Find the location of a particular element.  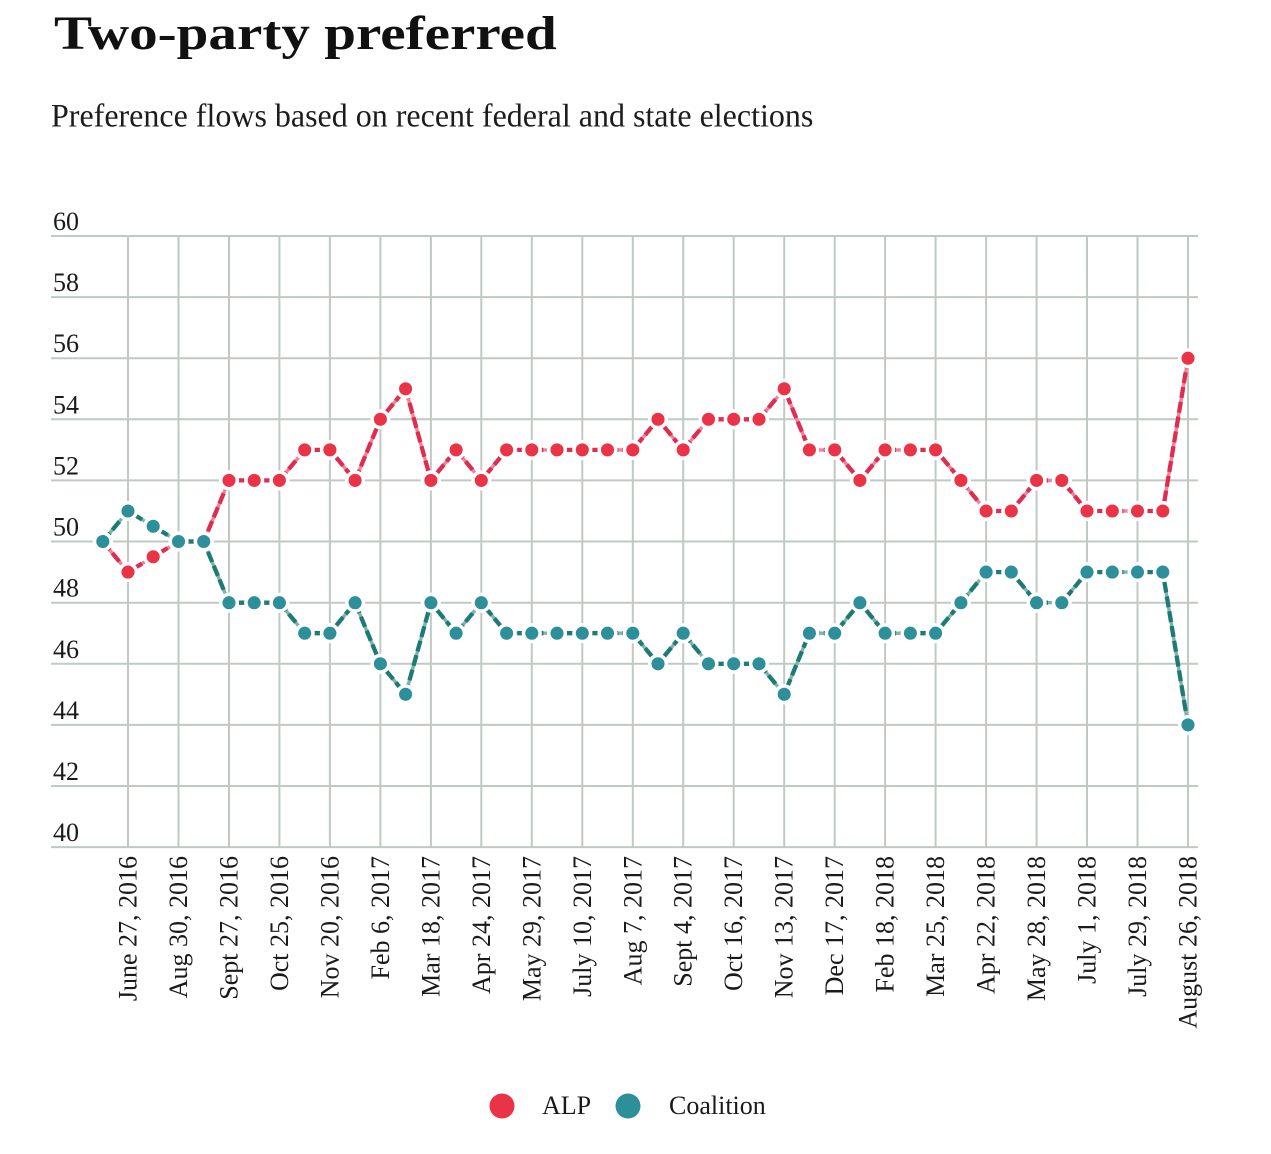

svg-text: Mar 25, 2018 is located at coordinates (935, 926).